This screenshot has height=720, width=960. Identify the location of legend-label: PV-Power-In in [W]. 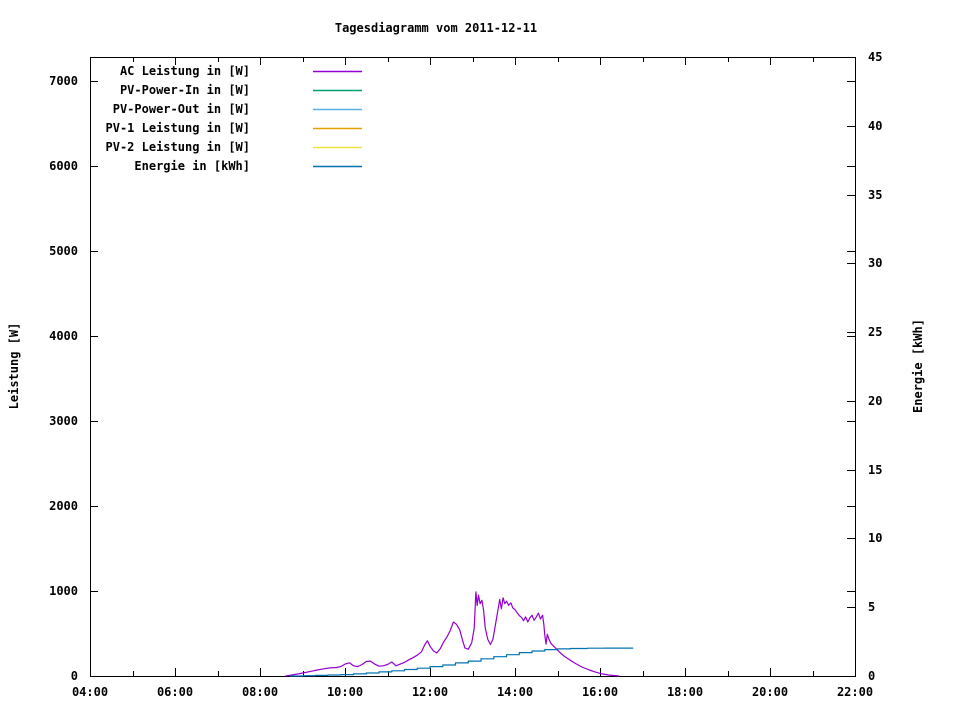
(184, 90).